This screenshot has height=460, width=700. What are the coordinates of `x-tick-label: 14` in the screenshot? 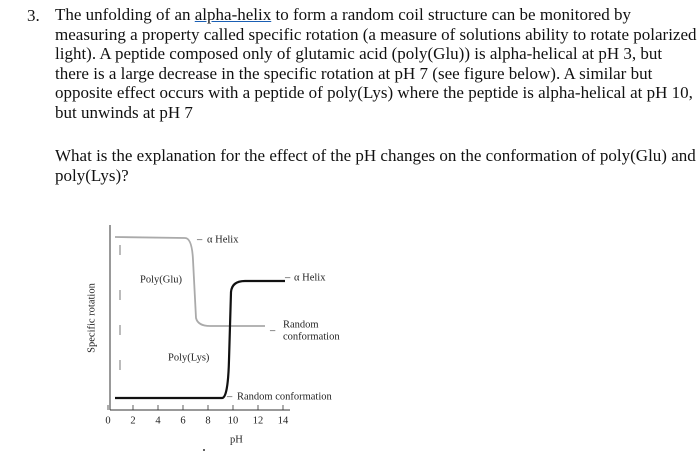 It's located at (283, 420).